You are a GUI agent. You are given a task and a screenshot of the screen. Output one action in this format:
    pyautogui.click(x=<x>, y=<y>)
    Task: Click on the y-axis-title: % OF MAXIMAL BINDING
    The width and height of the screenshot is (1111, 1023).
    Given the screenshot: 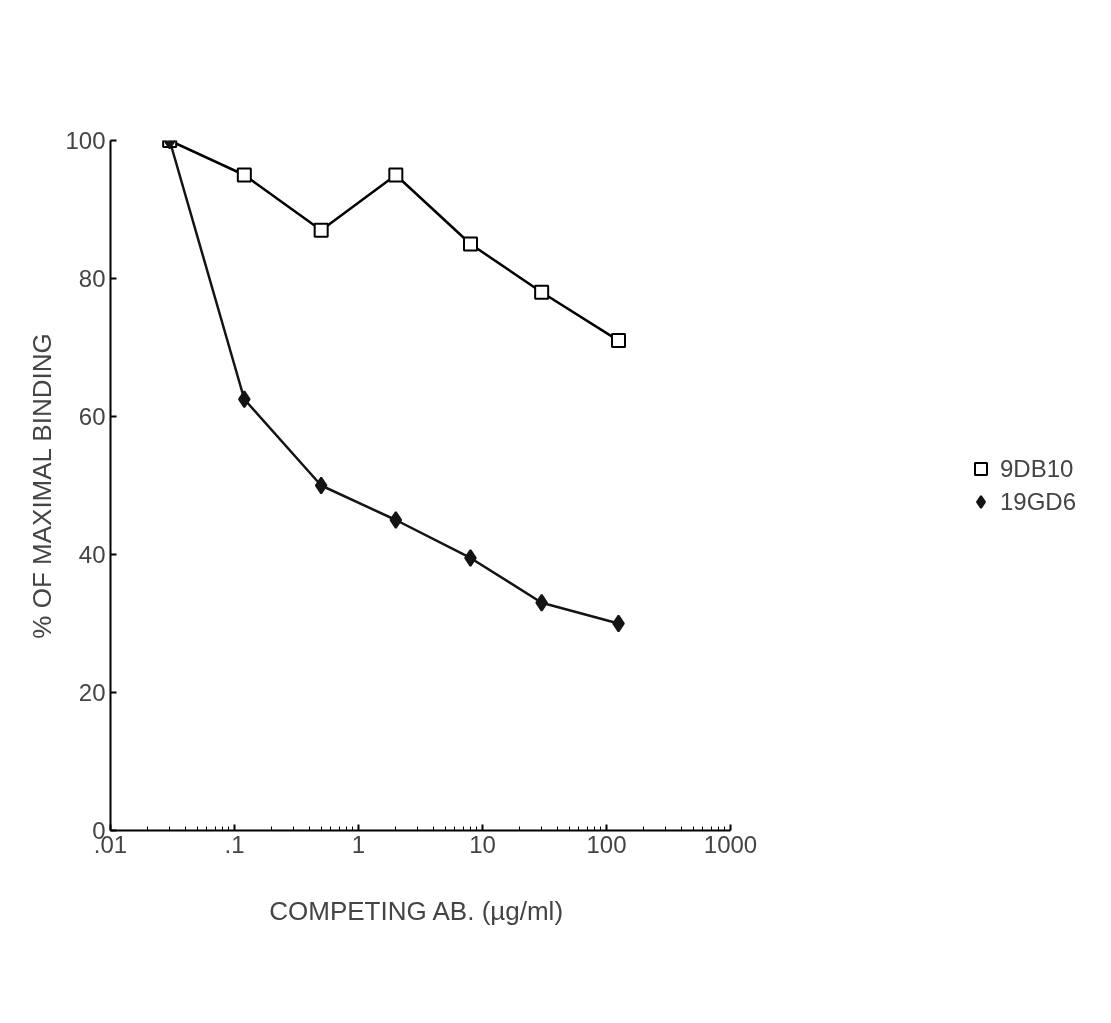 What is the action you would take?
    pyautogui.click(x=42, y=486)
    